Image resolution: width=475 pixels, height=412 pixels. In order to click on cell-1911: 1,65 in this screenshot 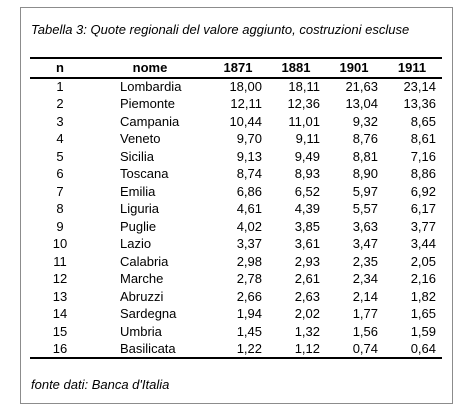, I will do `click(423, 314)`.